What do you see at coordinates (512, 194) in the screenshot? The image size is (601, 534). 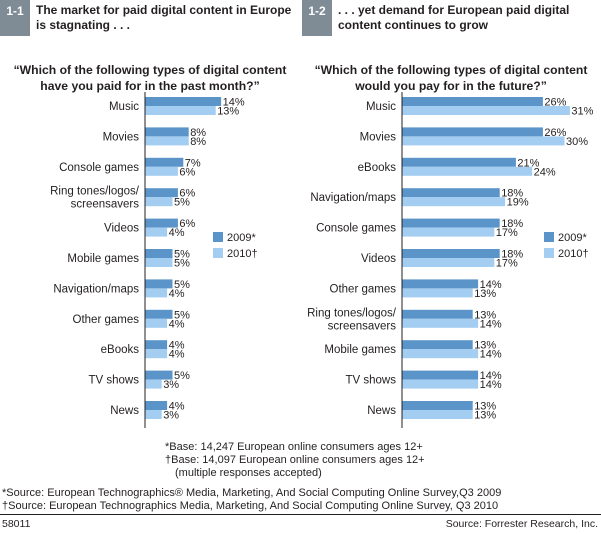 I see `data-label: 18%` at bounding box center [512, 194].